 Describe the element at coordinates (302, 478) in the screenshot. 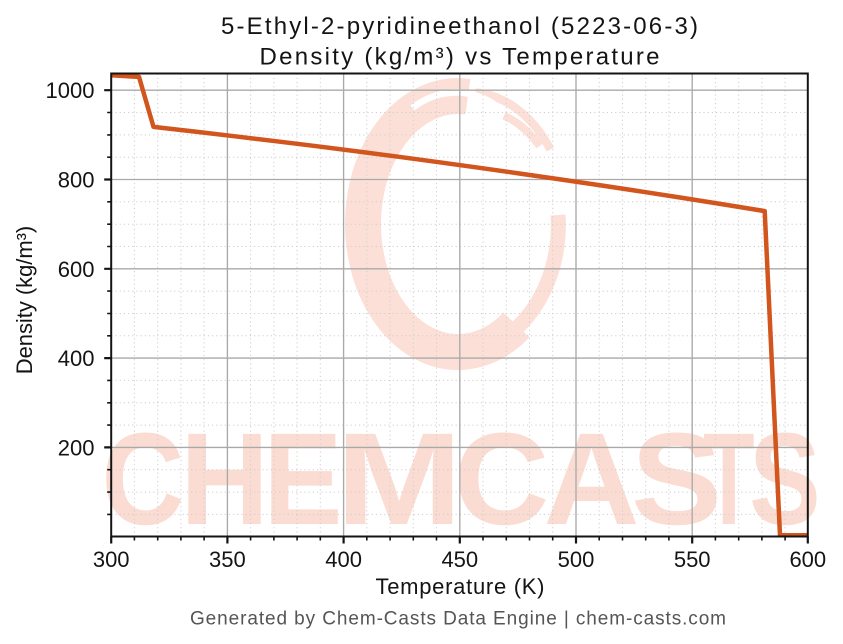

I see `svg-text: E` at that location.